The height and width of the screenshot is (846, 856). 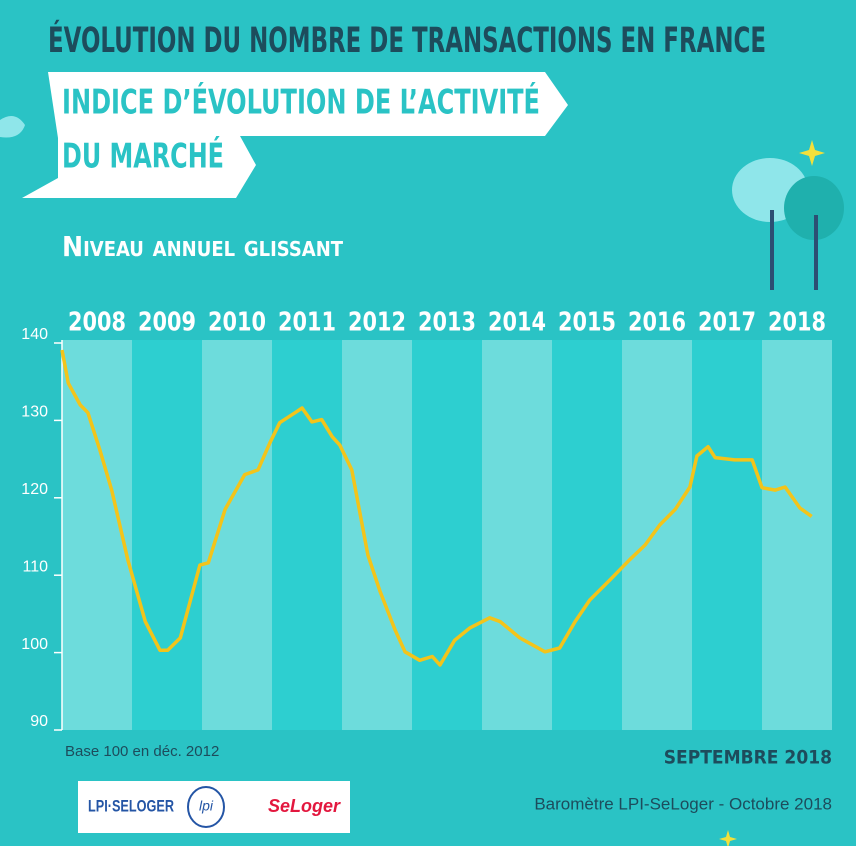 I want to click on y-tick-label: 100, so click(x=34, y=644).